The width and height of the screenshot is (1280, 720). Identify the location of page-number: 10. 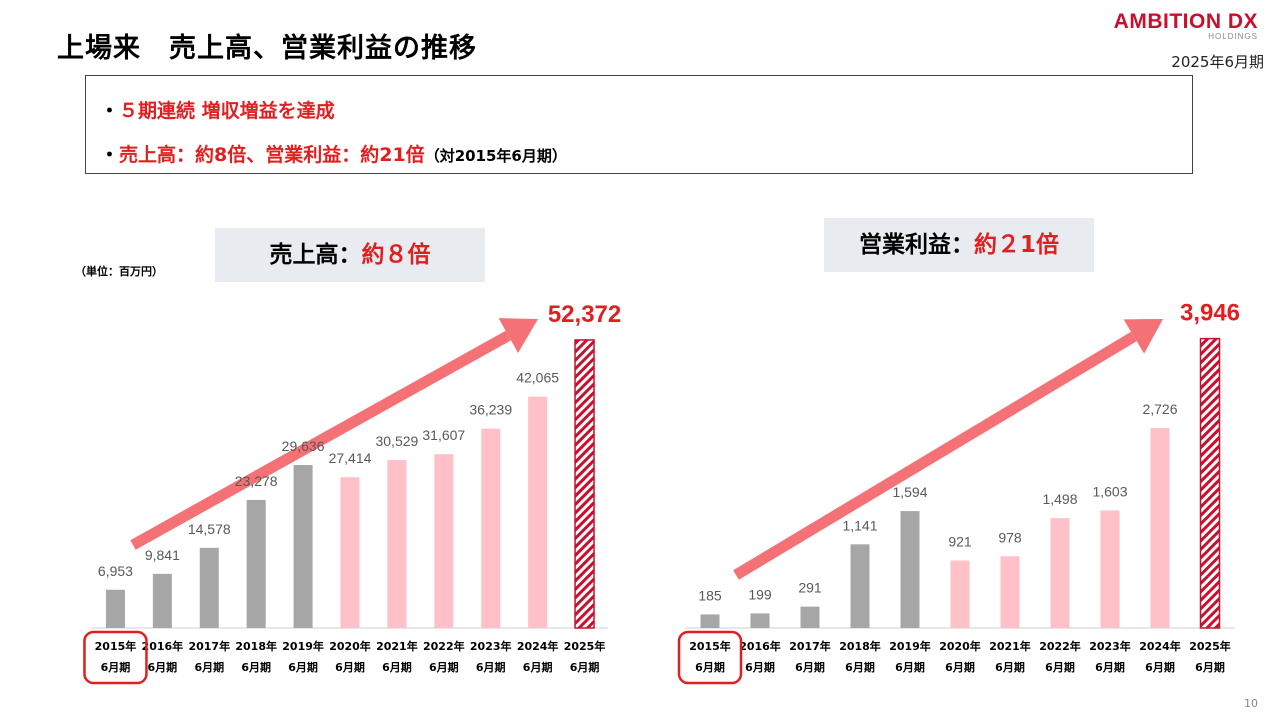
(1251, 703).